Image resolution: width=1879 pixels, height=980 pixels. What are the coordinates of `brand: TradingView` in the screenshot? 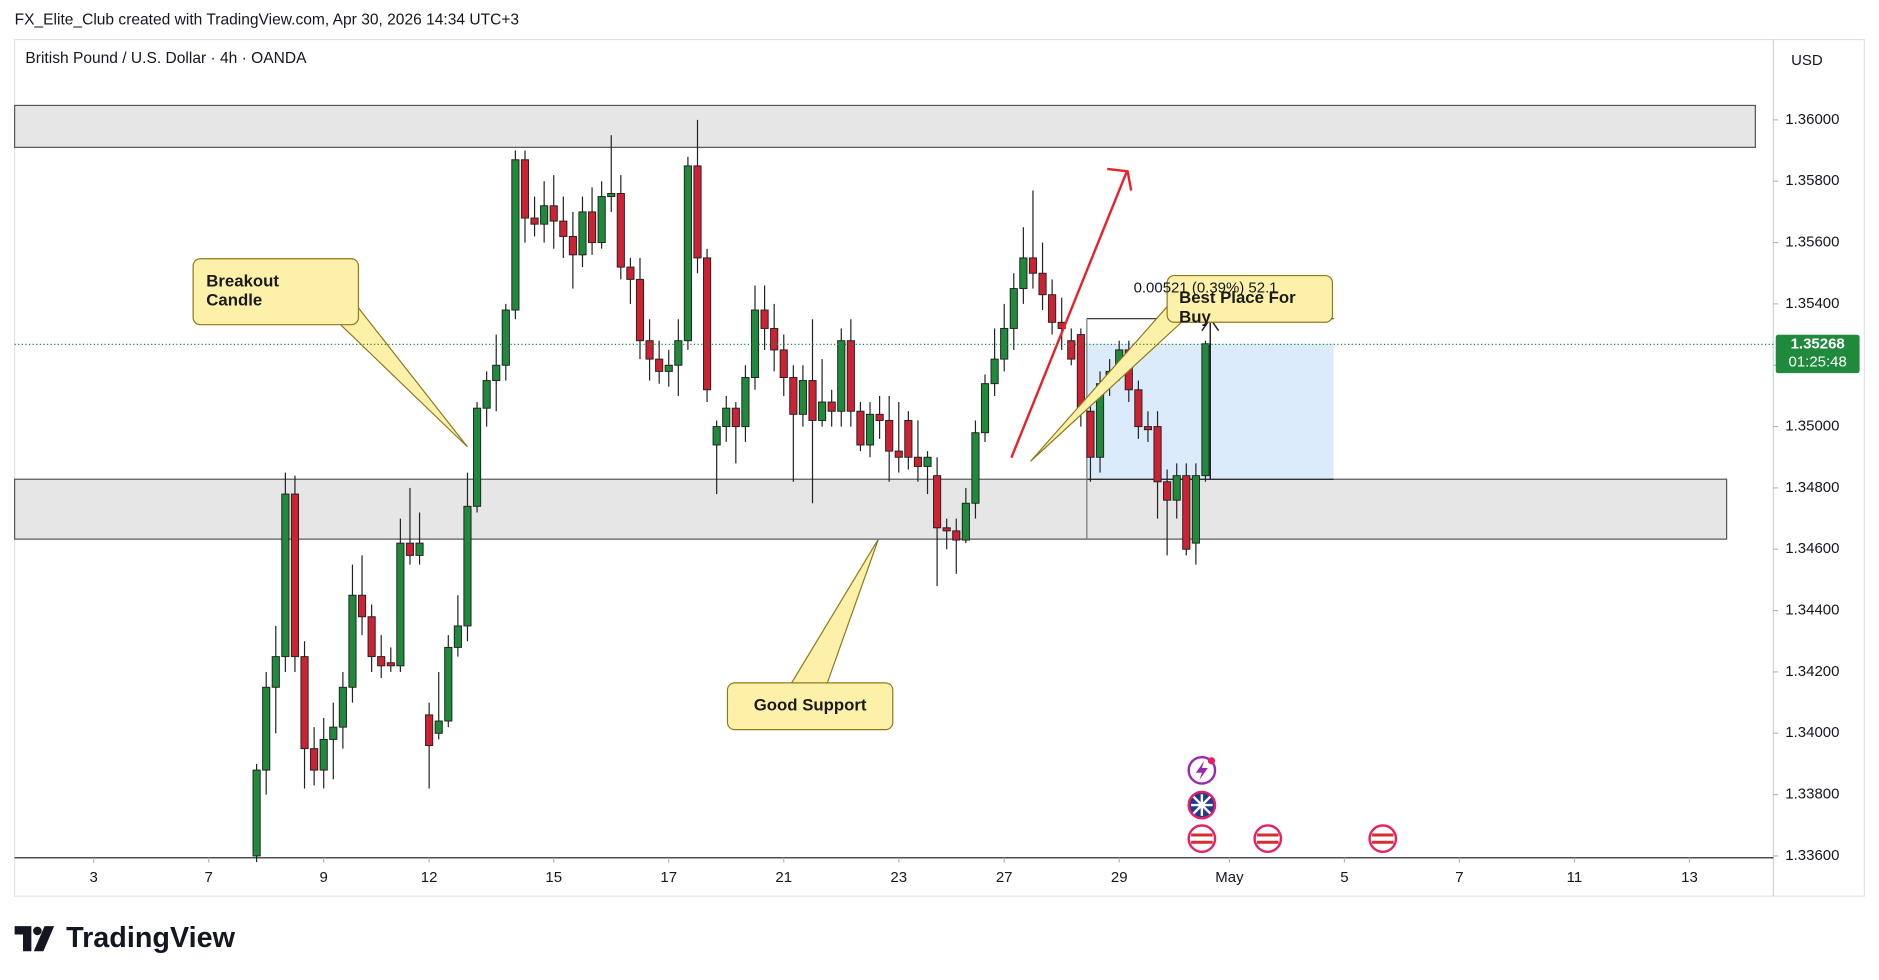 It's located at (125, 938).